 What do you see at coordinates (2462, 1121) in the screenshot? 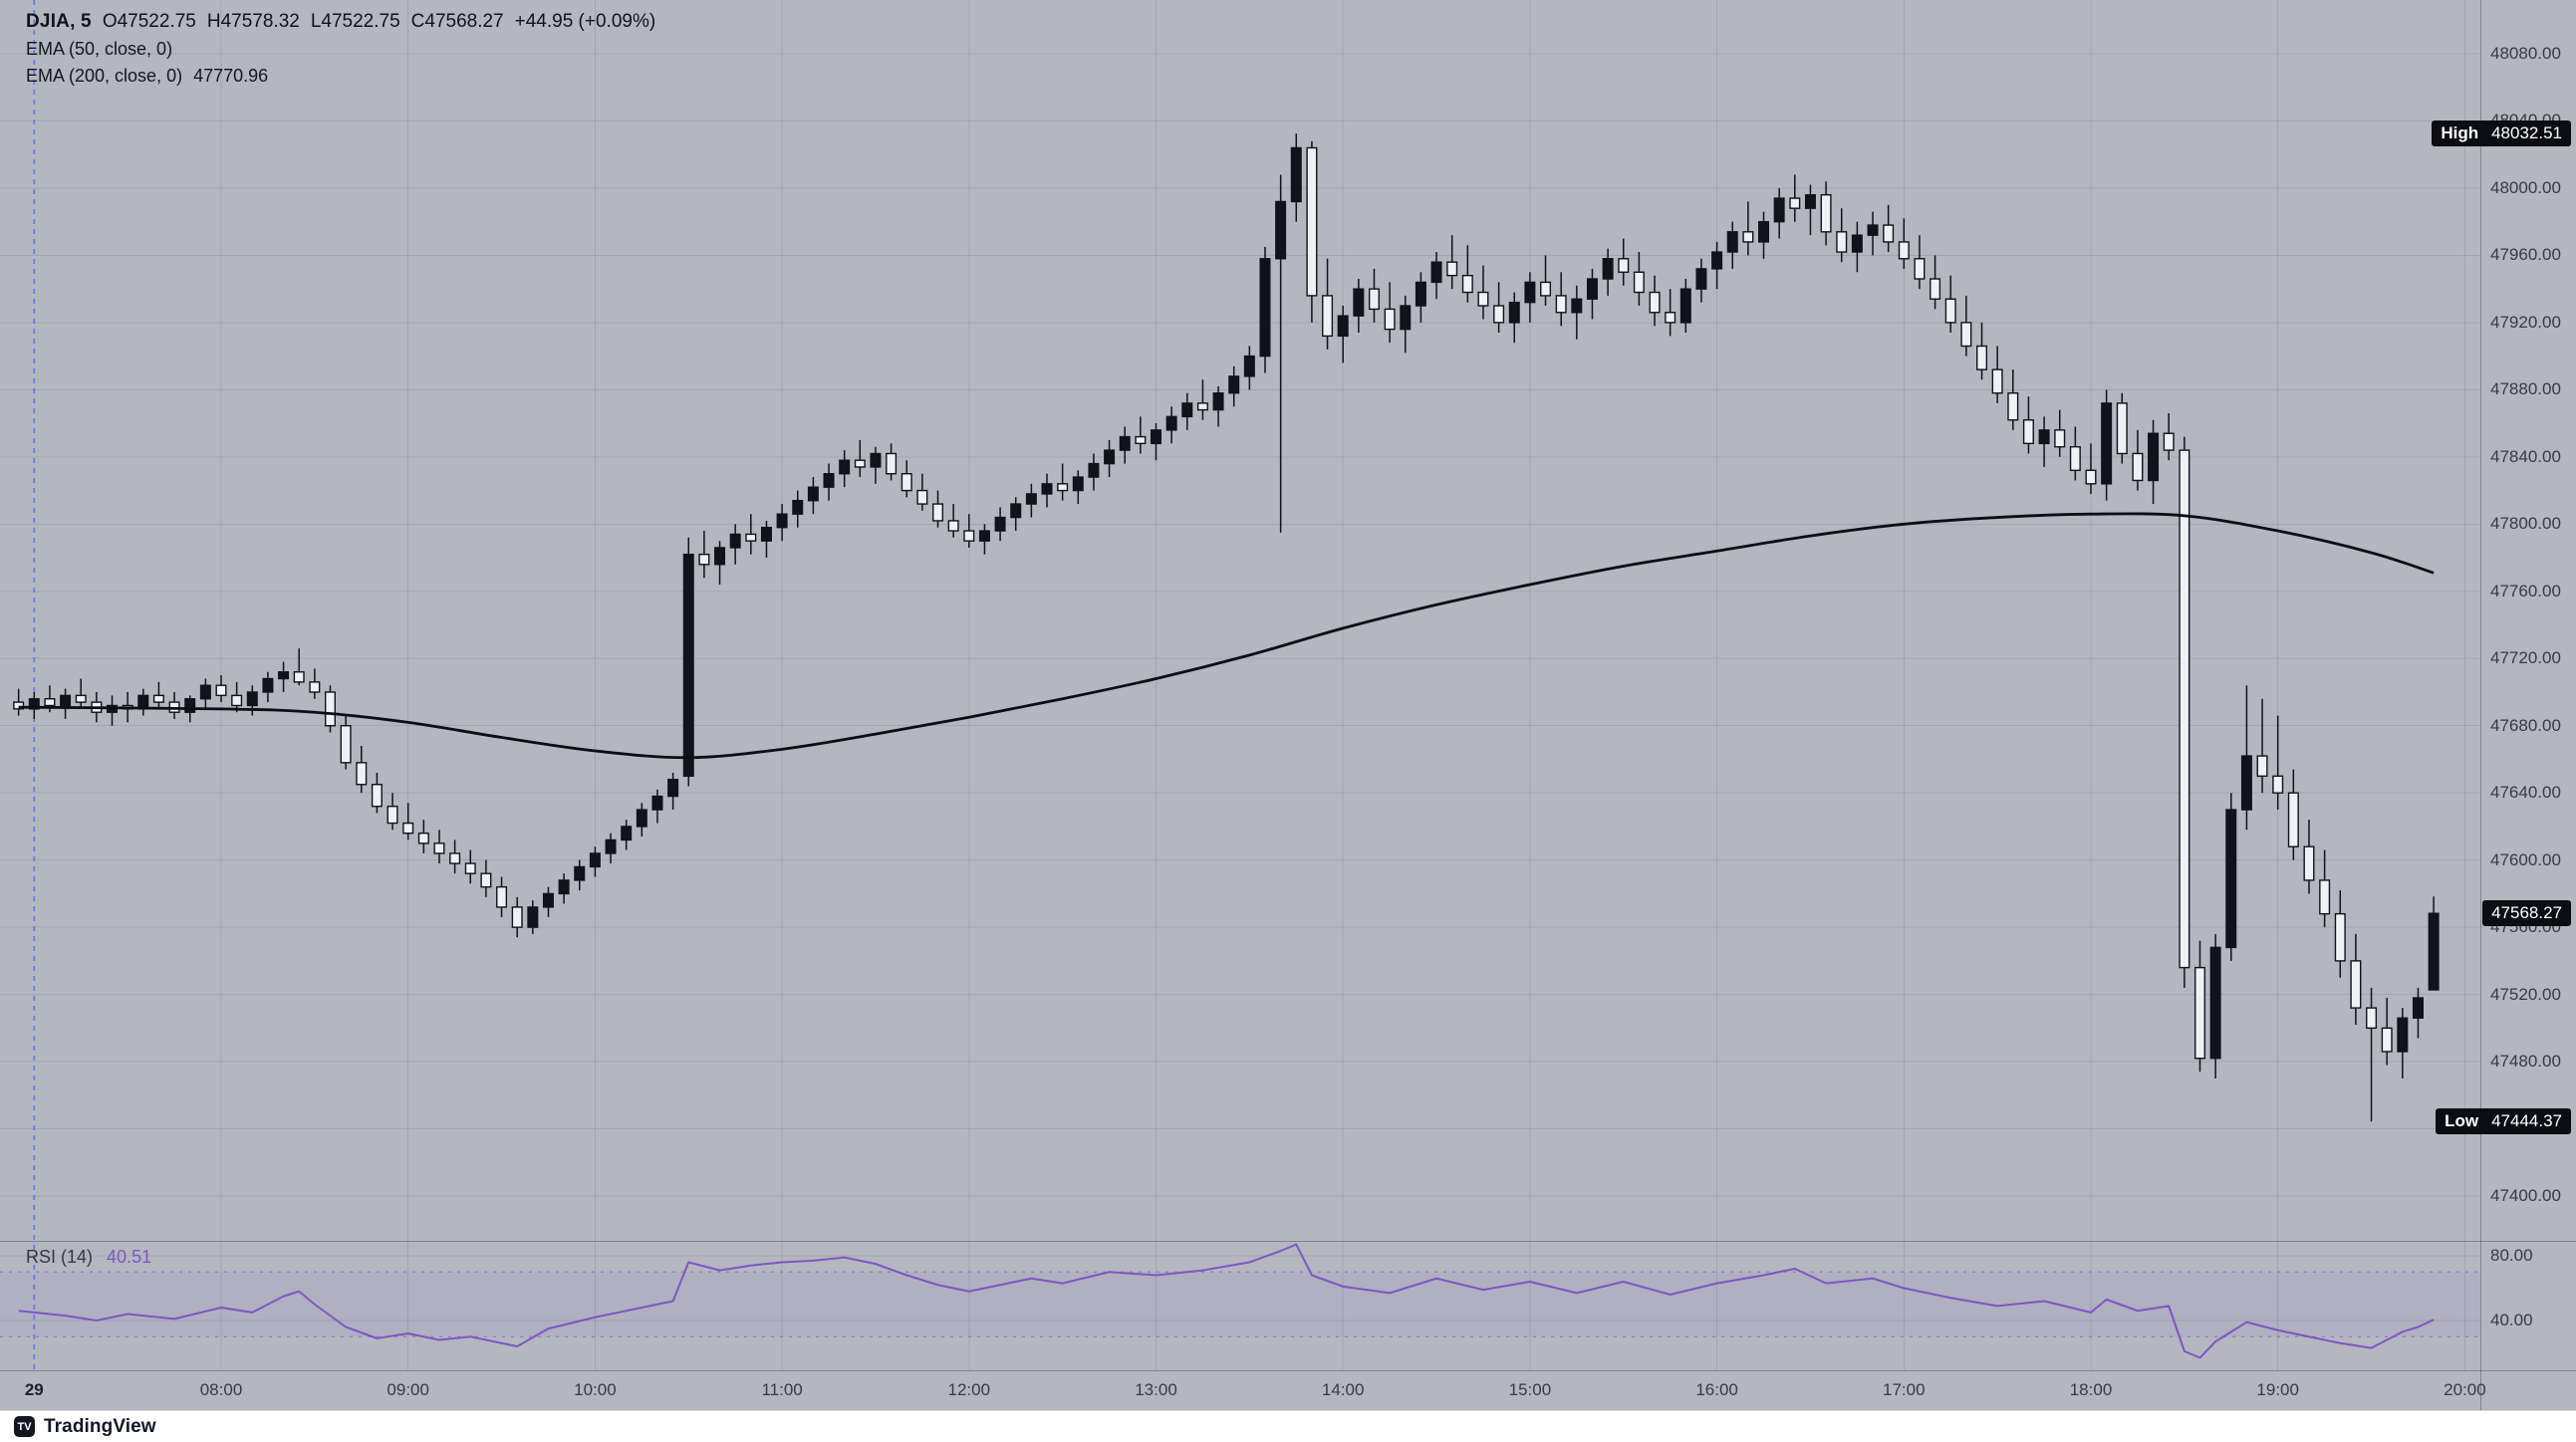
I see `low-badge-label: Low` at bounding box center [2462, 1121].